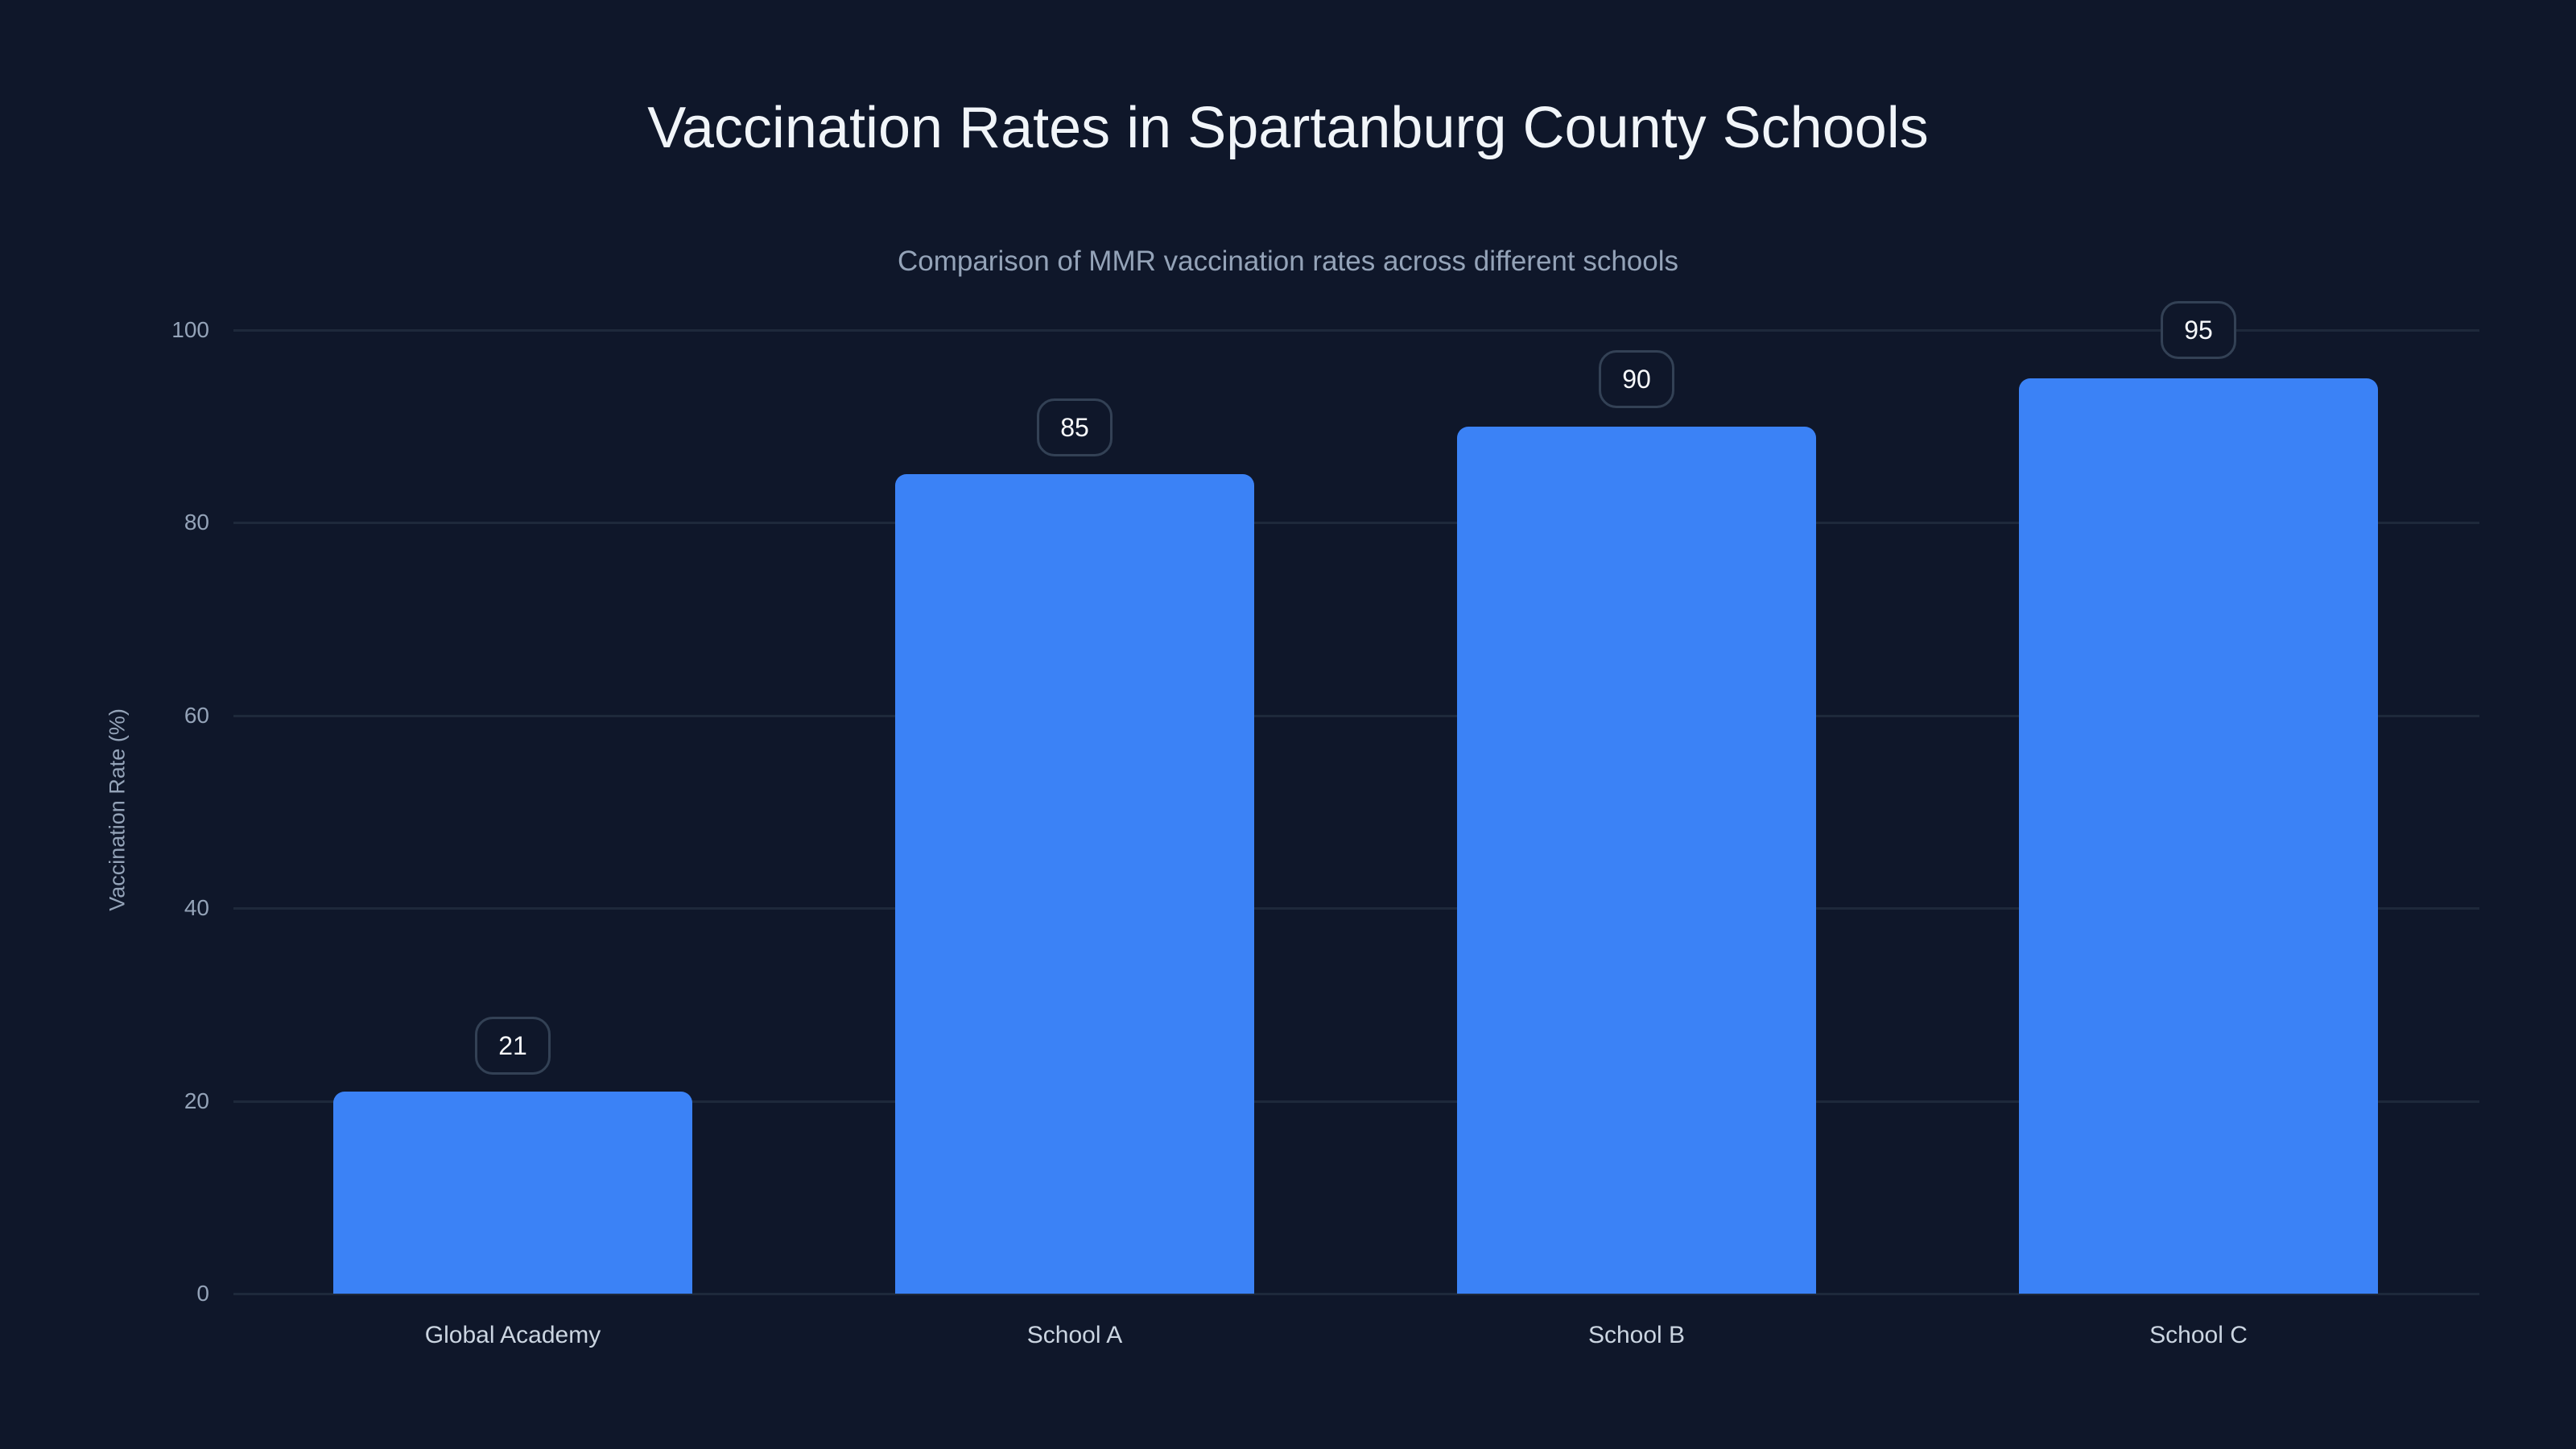 Image resolution: width=2576 pixels, height=1449 pixels. I want to click on data-label: 85, so click(1075, 427).